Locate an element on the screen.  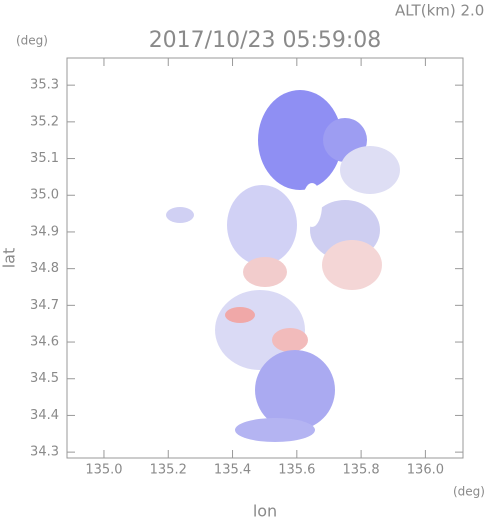
y-tick-label: 35.2 is located at coordinates (44, 121).